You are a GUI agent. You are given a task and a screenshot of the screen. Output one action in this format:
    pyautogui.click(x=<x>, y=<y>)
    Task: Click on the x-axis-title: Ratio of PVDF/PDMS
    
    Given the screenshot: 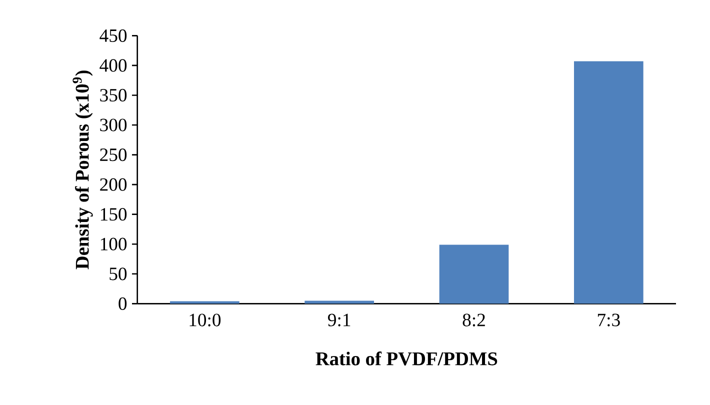 What is the action you would take?
    pyautogui.click(x=407, y=359)
    